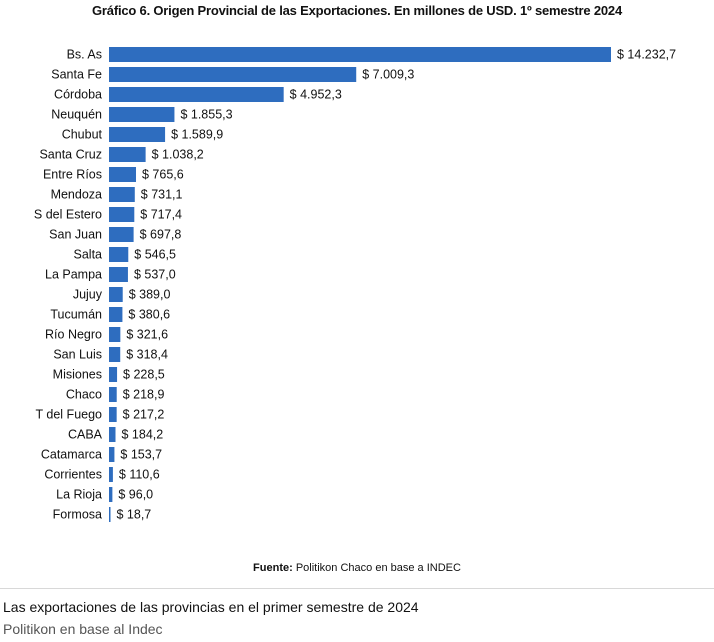  Describe the element at coordinates (73, 475) in the screenshot. I see `category-label: Corrientes` at that location.